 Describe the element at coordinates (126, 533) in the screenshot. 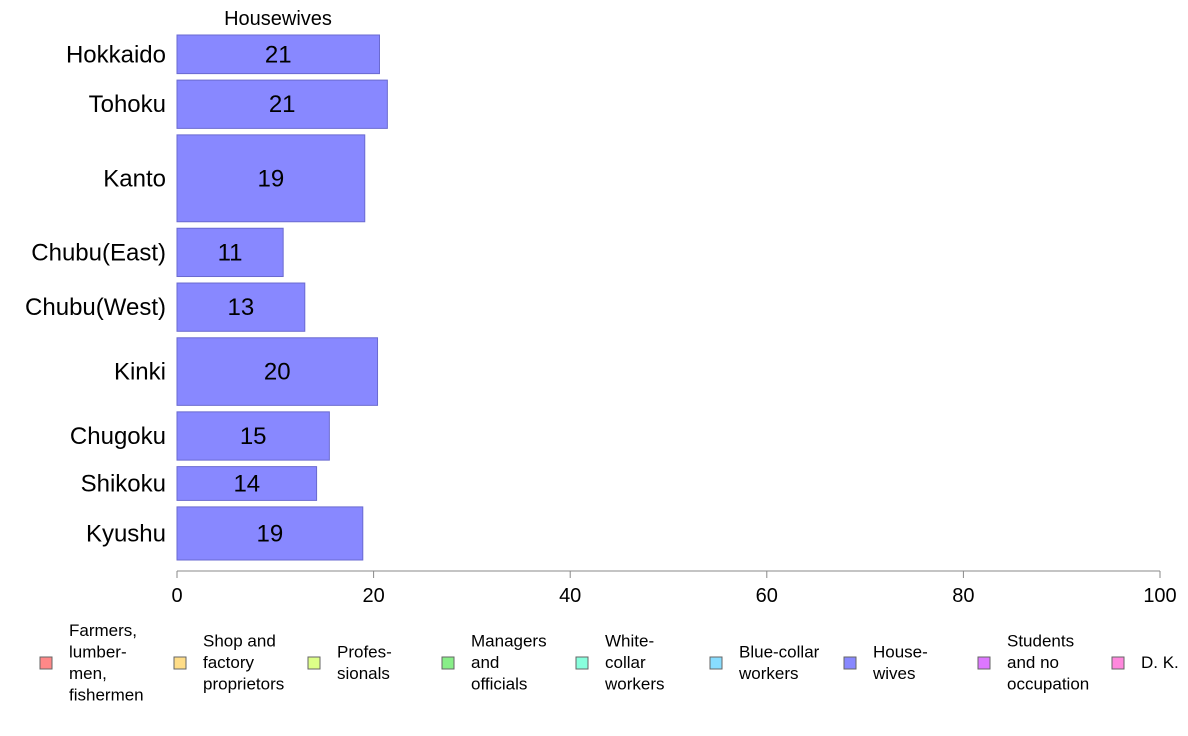

I see `category-label: Kyushu` at that location.